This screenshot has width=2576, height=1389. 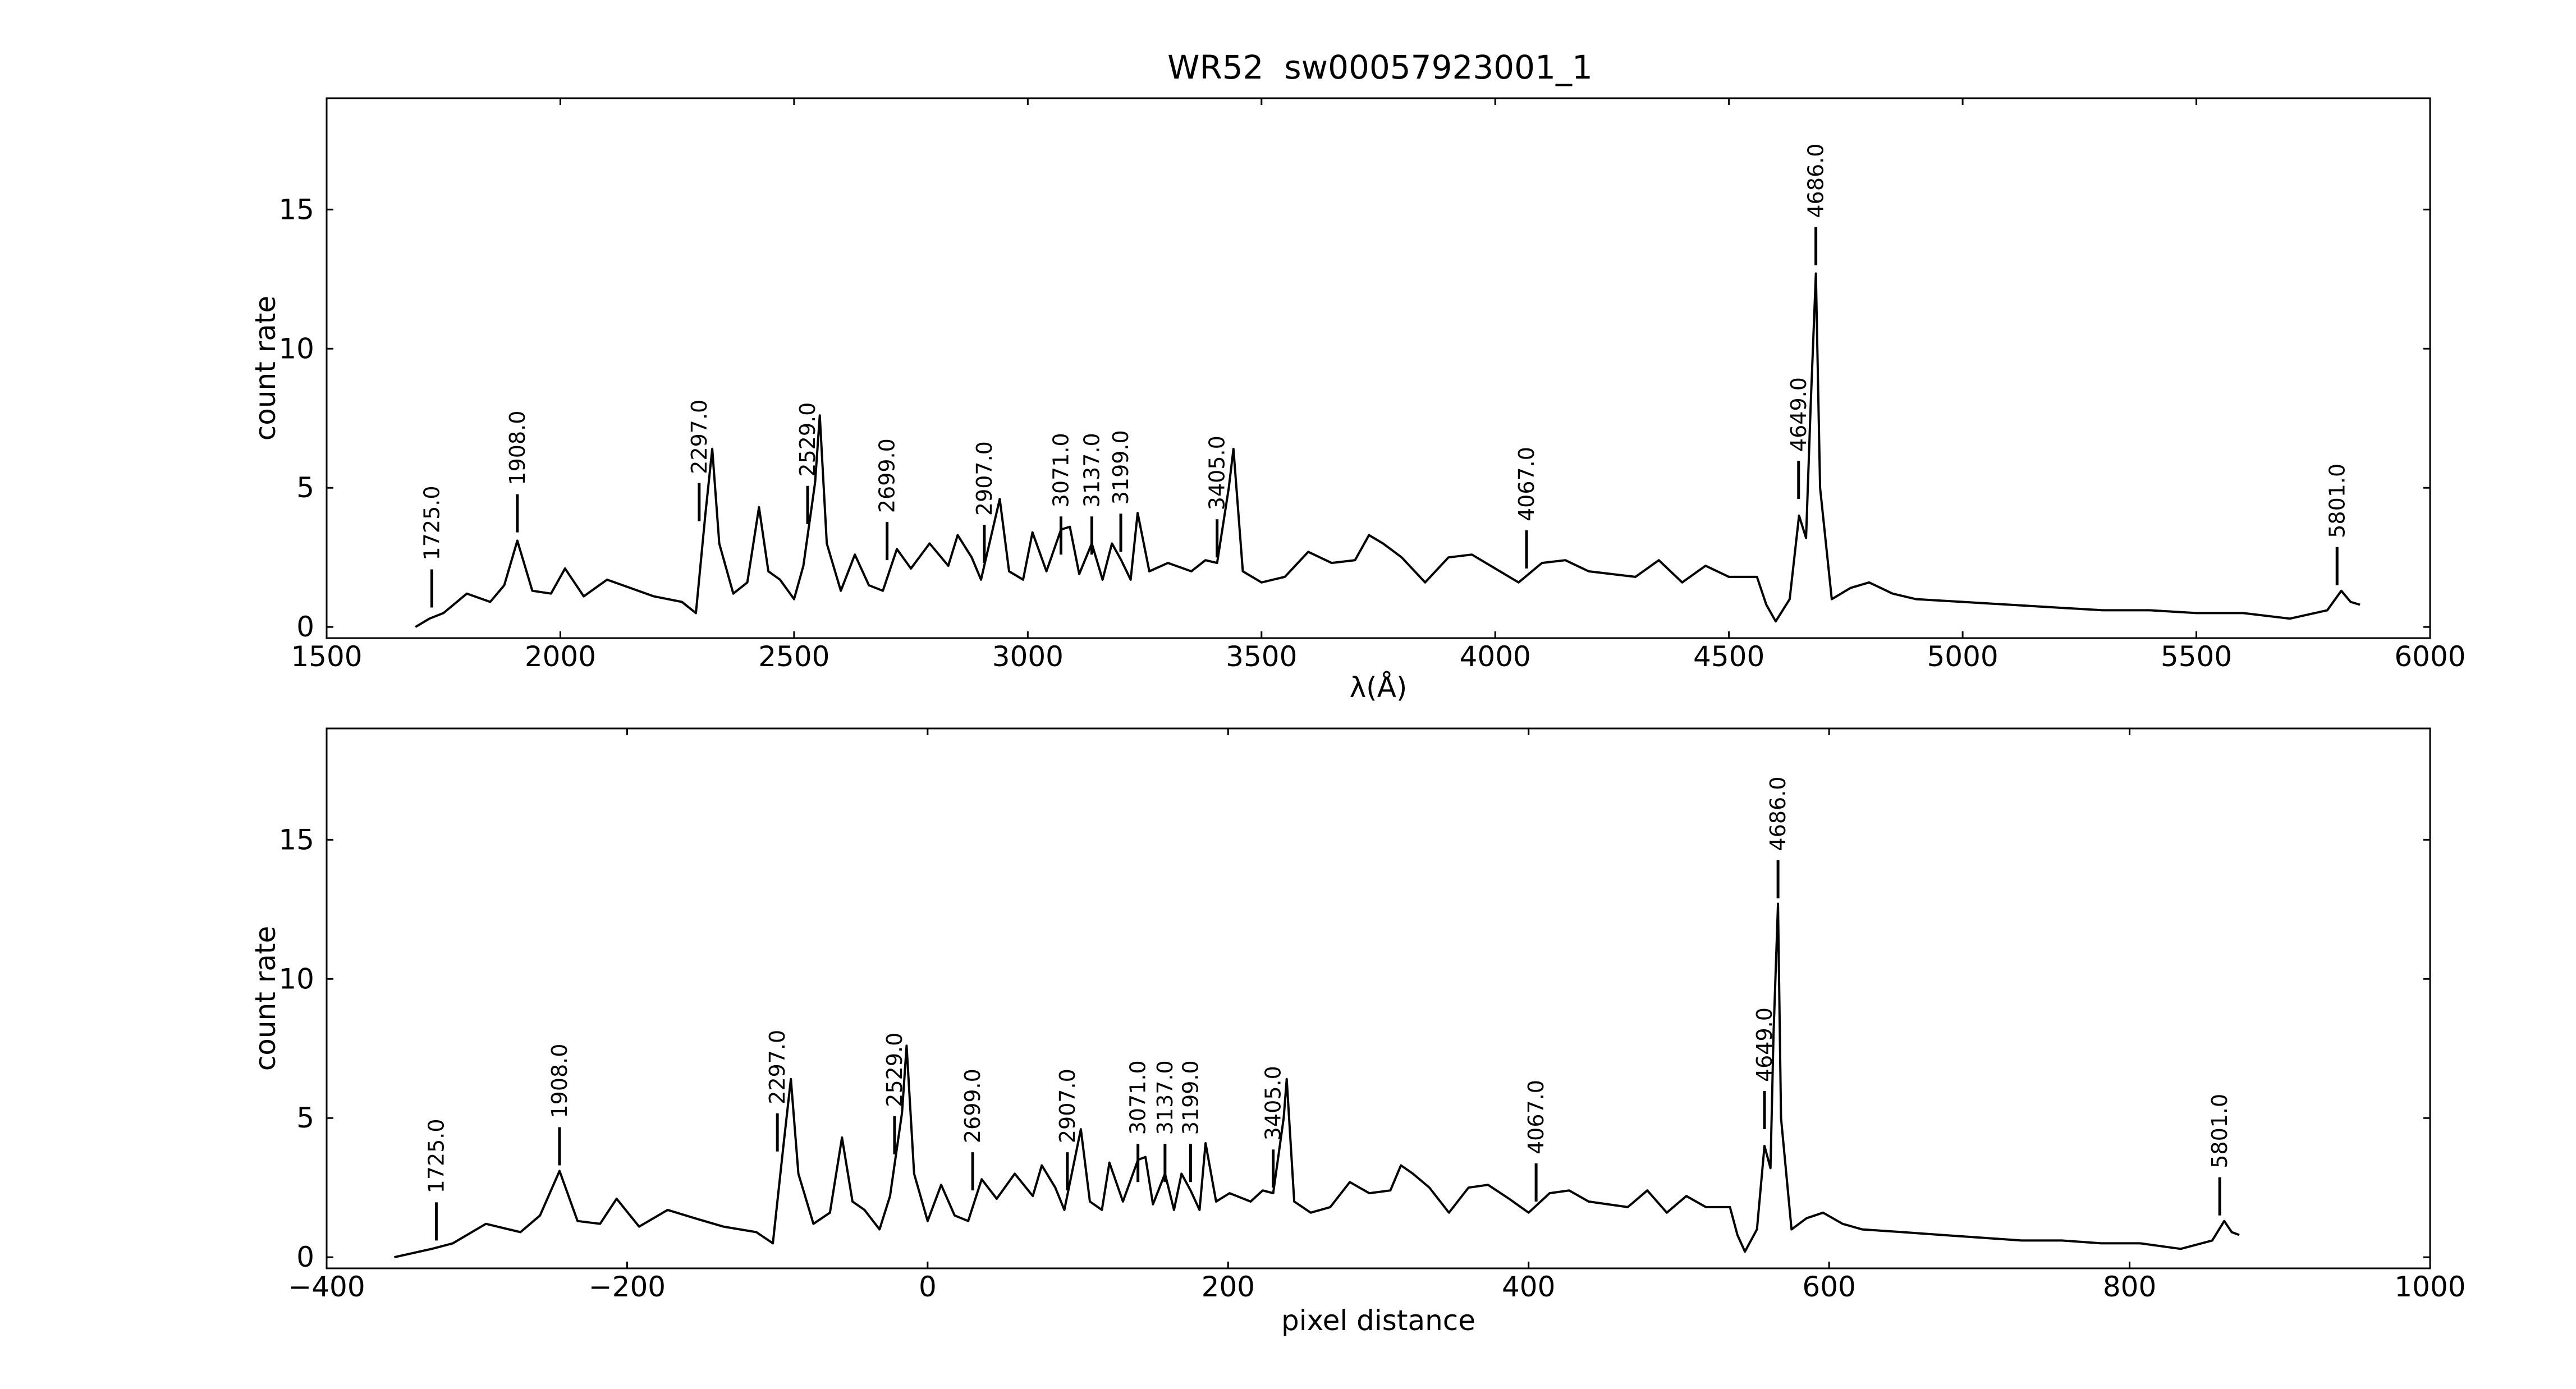 What do you see at coordinates (2429, 1287) in the screenshot?
I see `x-tick-label: 1000` at bounding box center [2429, 1287].